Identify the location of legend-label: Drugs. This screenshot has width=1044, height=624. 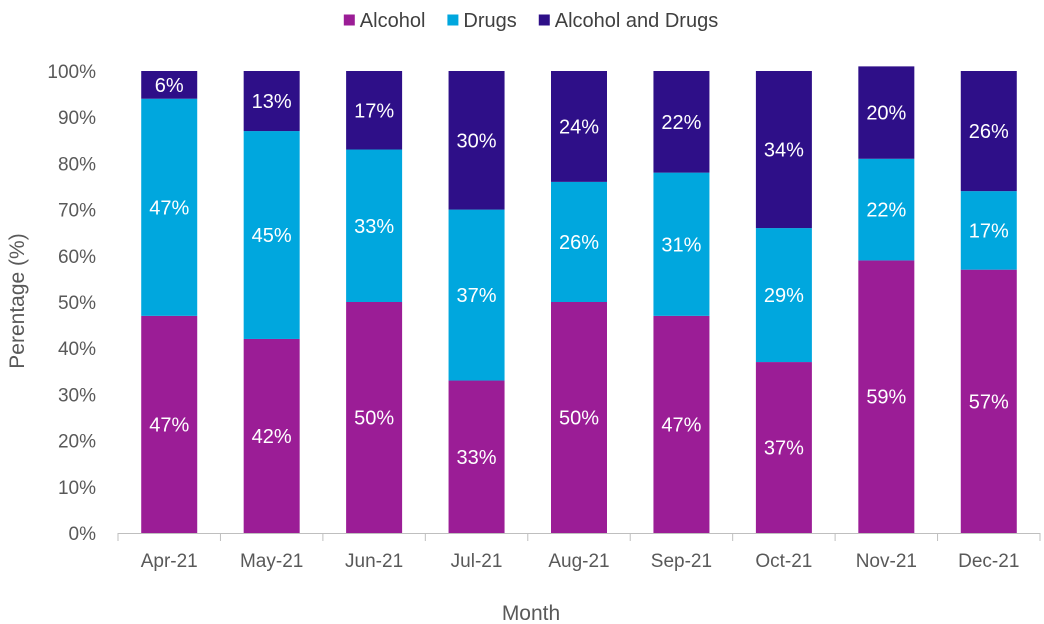
(489, 21).